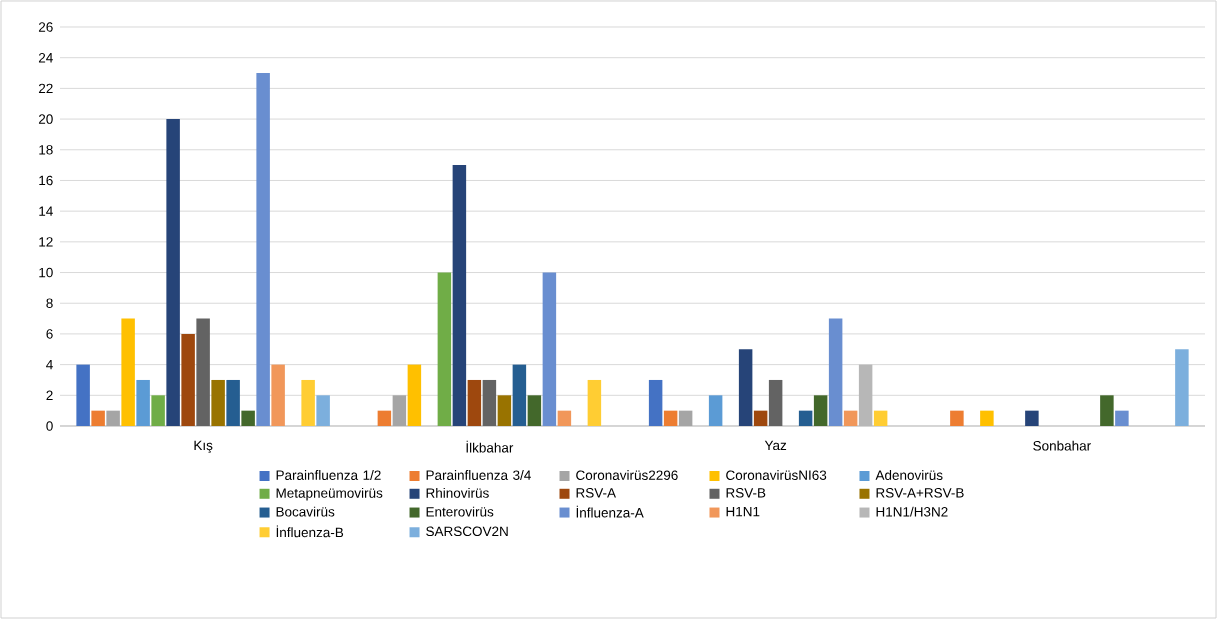  Describe the element at coordinates (49, 426) in the screenshot. I see `y-tick-label: 0` at that location.